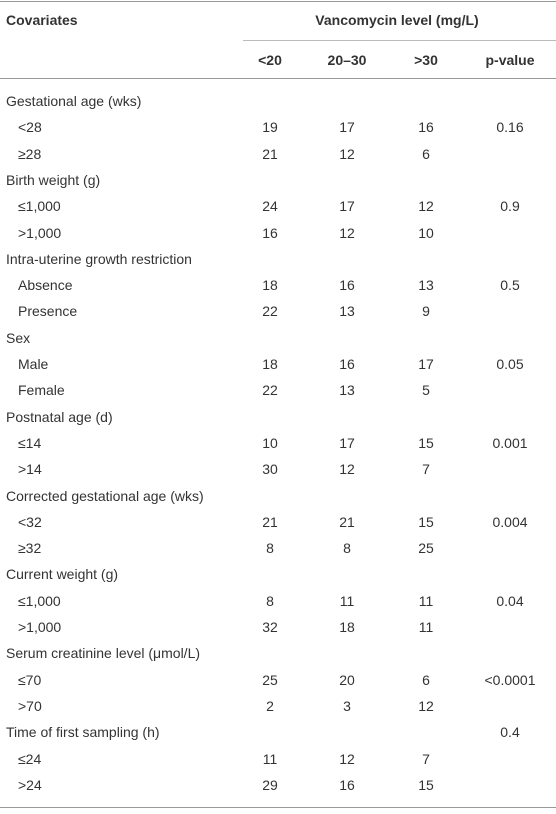 This screenshot has width=556, height=814. What do you see at coordinates (62, 574) in the screenshot?
I see `group-label: Current weight (g)` at bounding box center [62, 574].